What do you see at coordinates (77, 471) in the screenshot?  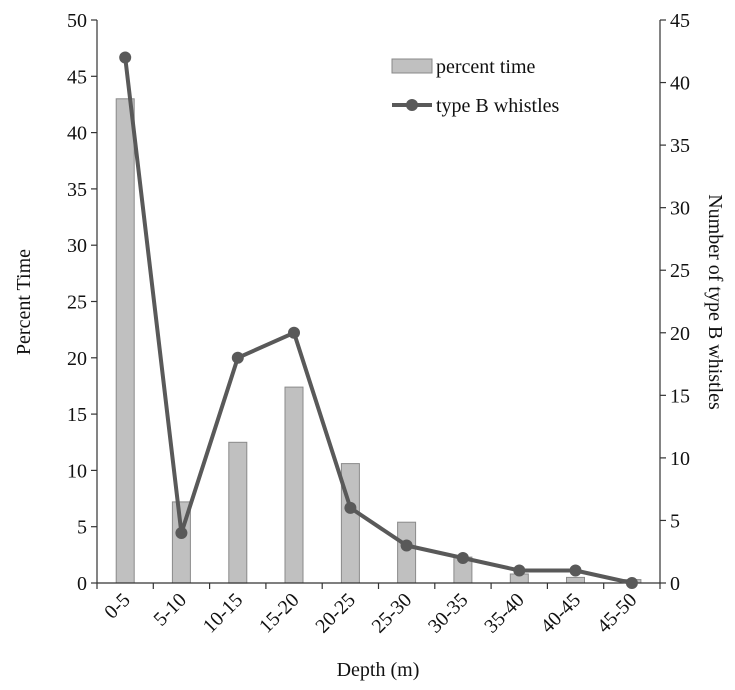 I see `y-tick-label: 10` at bounding box center [77, 471].